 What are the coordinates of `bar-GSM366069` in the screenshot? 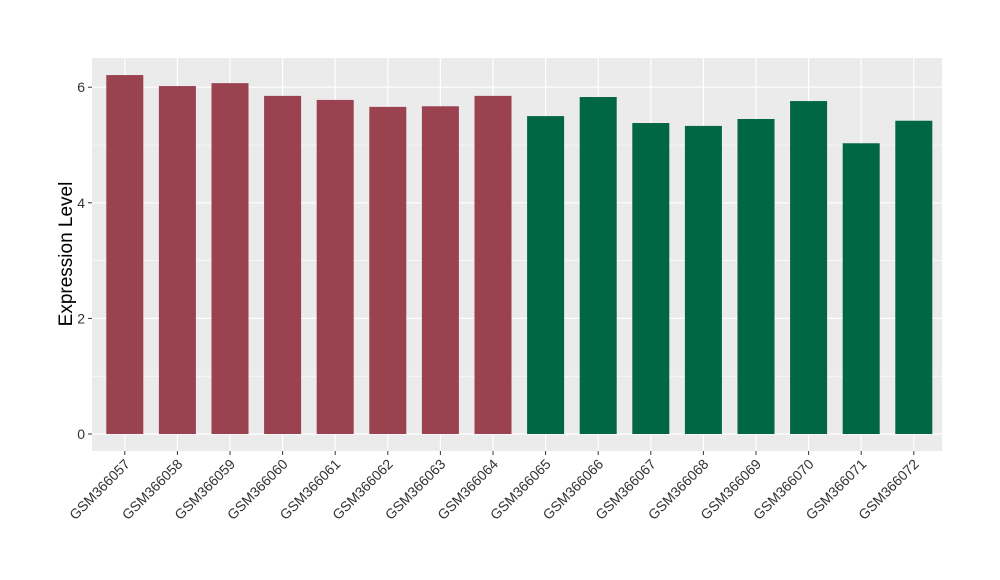 It's located at (756, 276).